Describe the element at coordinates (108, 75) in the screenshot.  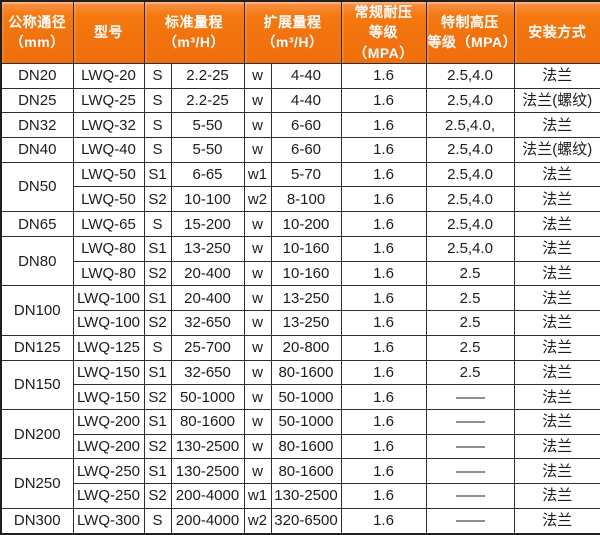
I see `cell-model: LWQ-20` at that location.